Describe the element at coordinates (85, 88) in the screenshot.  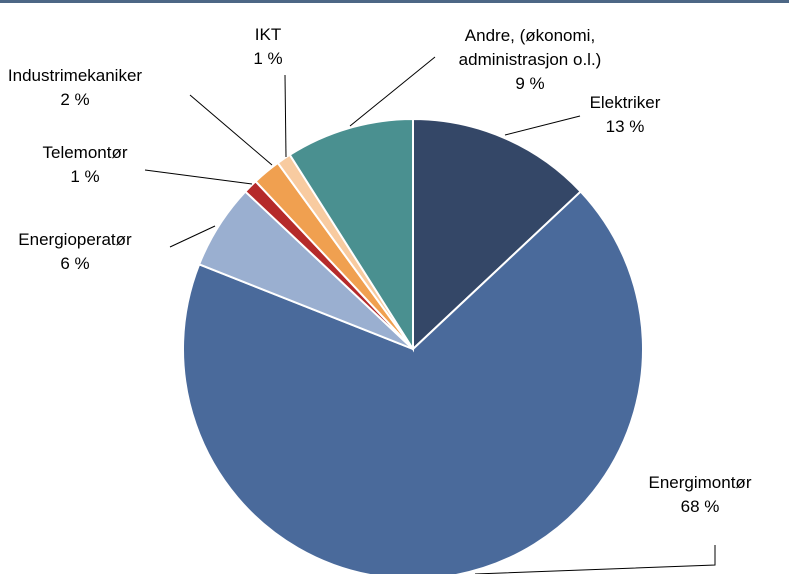
I see `slice-label: Industrimekaniker 2 %` at that location.